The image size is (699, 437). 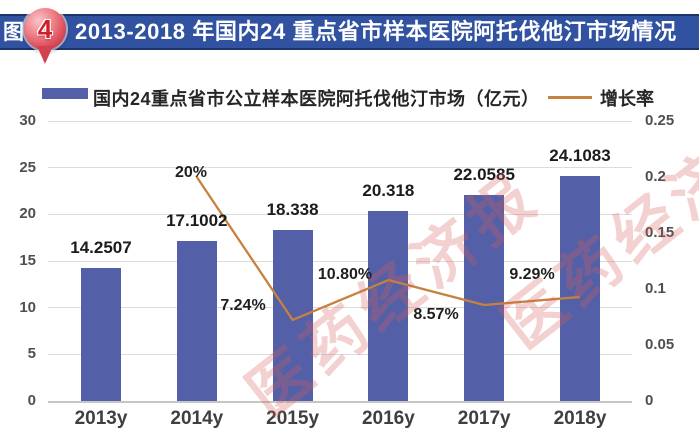 What do you see at coordinates (484, 418) in the screenshot?
I see `x-axis-label-2017y: 2017y` at bounding box center [484, 418].